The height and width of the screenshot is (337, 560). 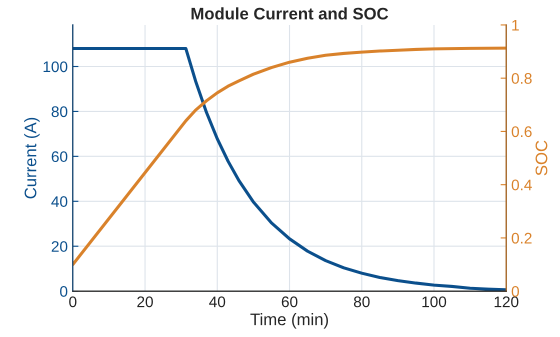 I want to click on x-tick-label: 0, so click(x=72, y=302).